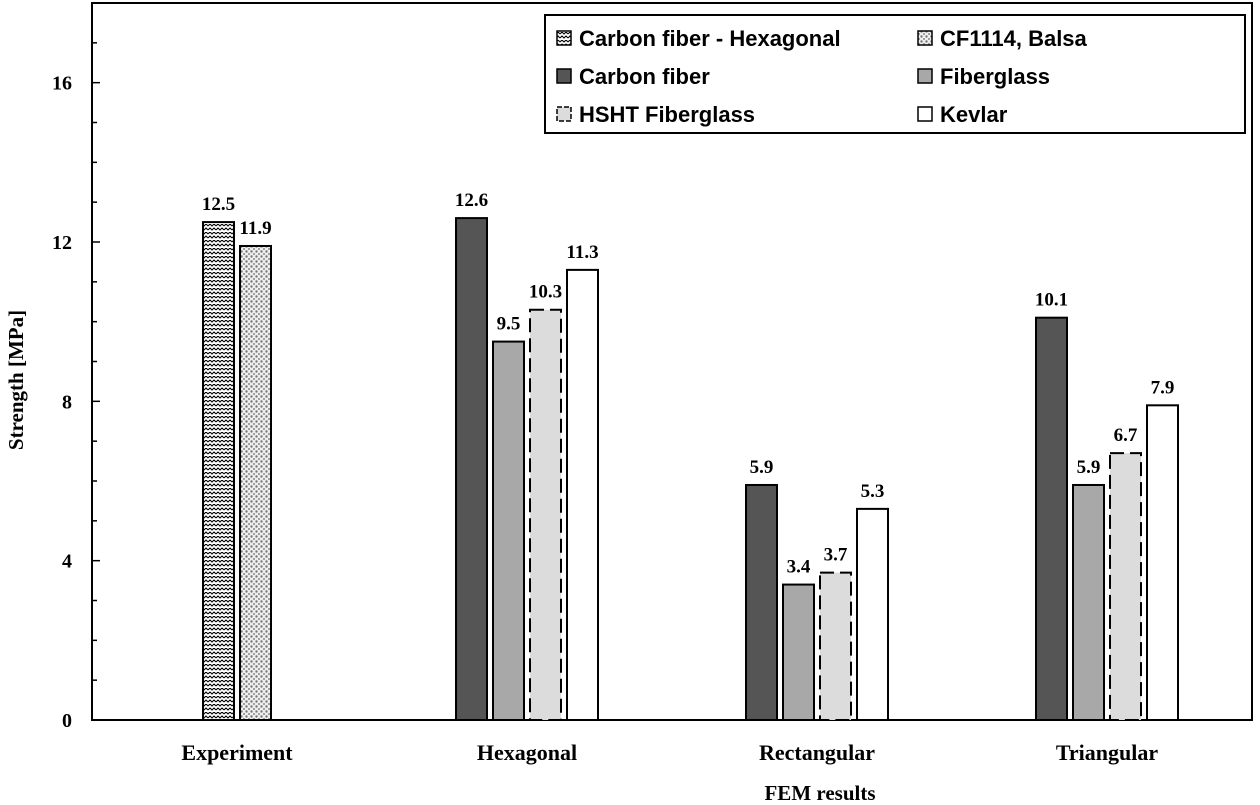 The image size is (1260, 805). Describe the element at coordinates (67, 721) in the screenshot. I see `y-tick-label: 0` at that location.